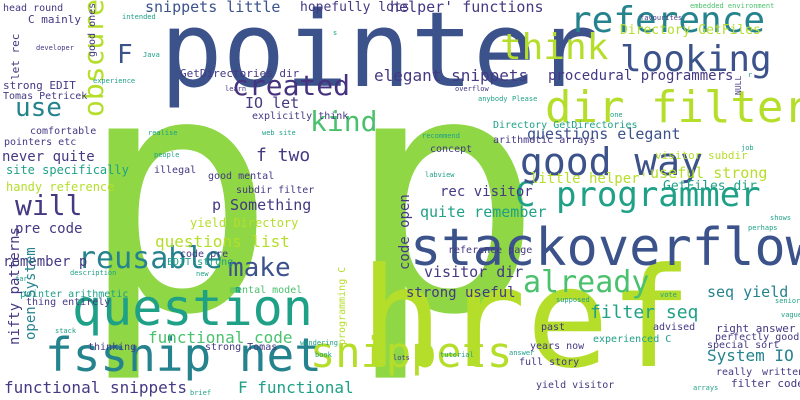 The width and height of the screenshot is (800, 400). What do you see at coordinates (549, 362) in the screenshot?
I see `cloud-word: full story` at bounding box center [549, 362].